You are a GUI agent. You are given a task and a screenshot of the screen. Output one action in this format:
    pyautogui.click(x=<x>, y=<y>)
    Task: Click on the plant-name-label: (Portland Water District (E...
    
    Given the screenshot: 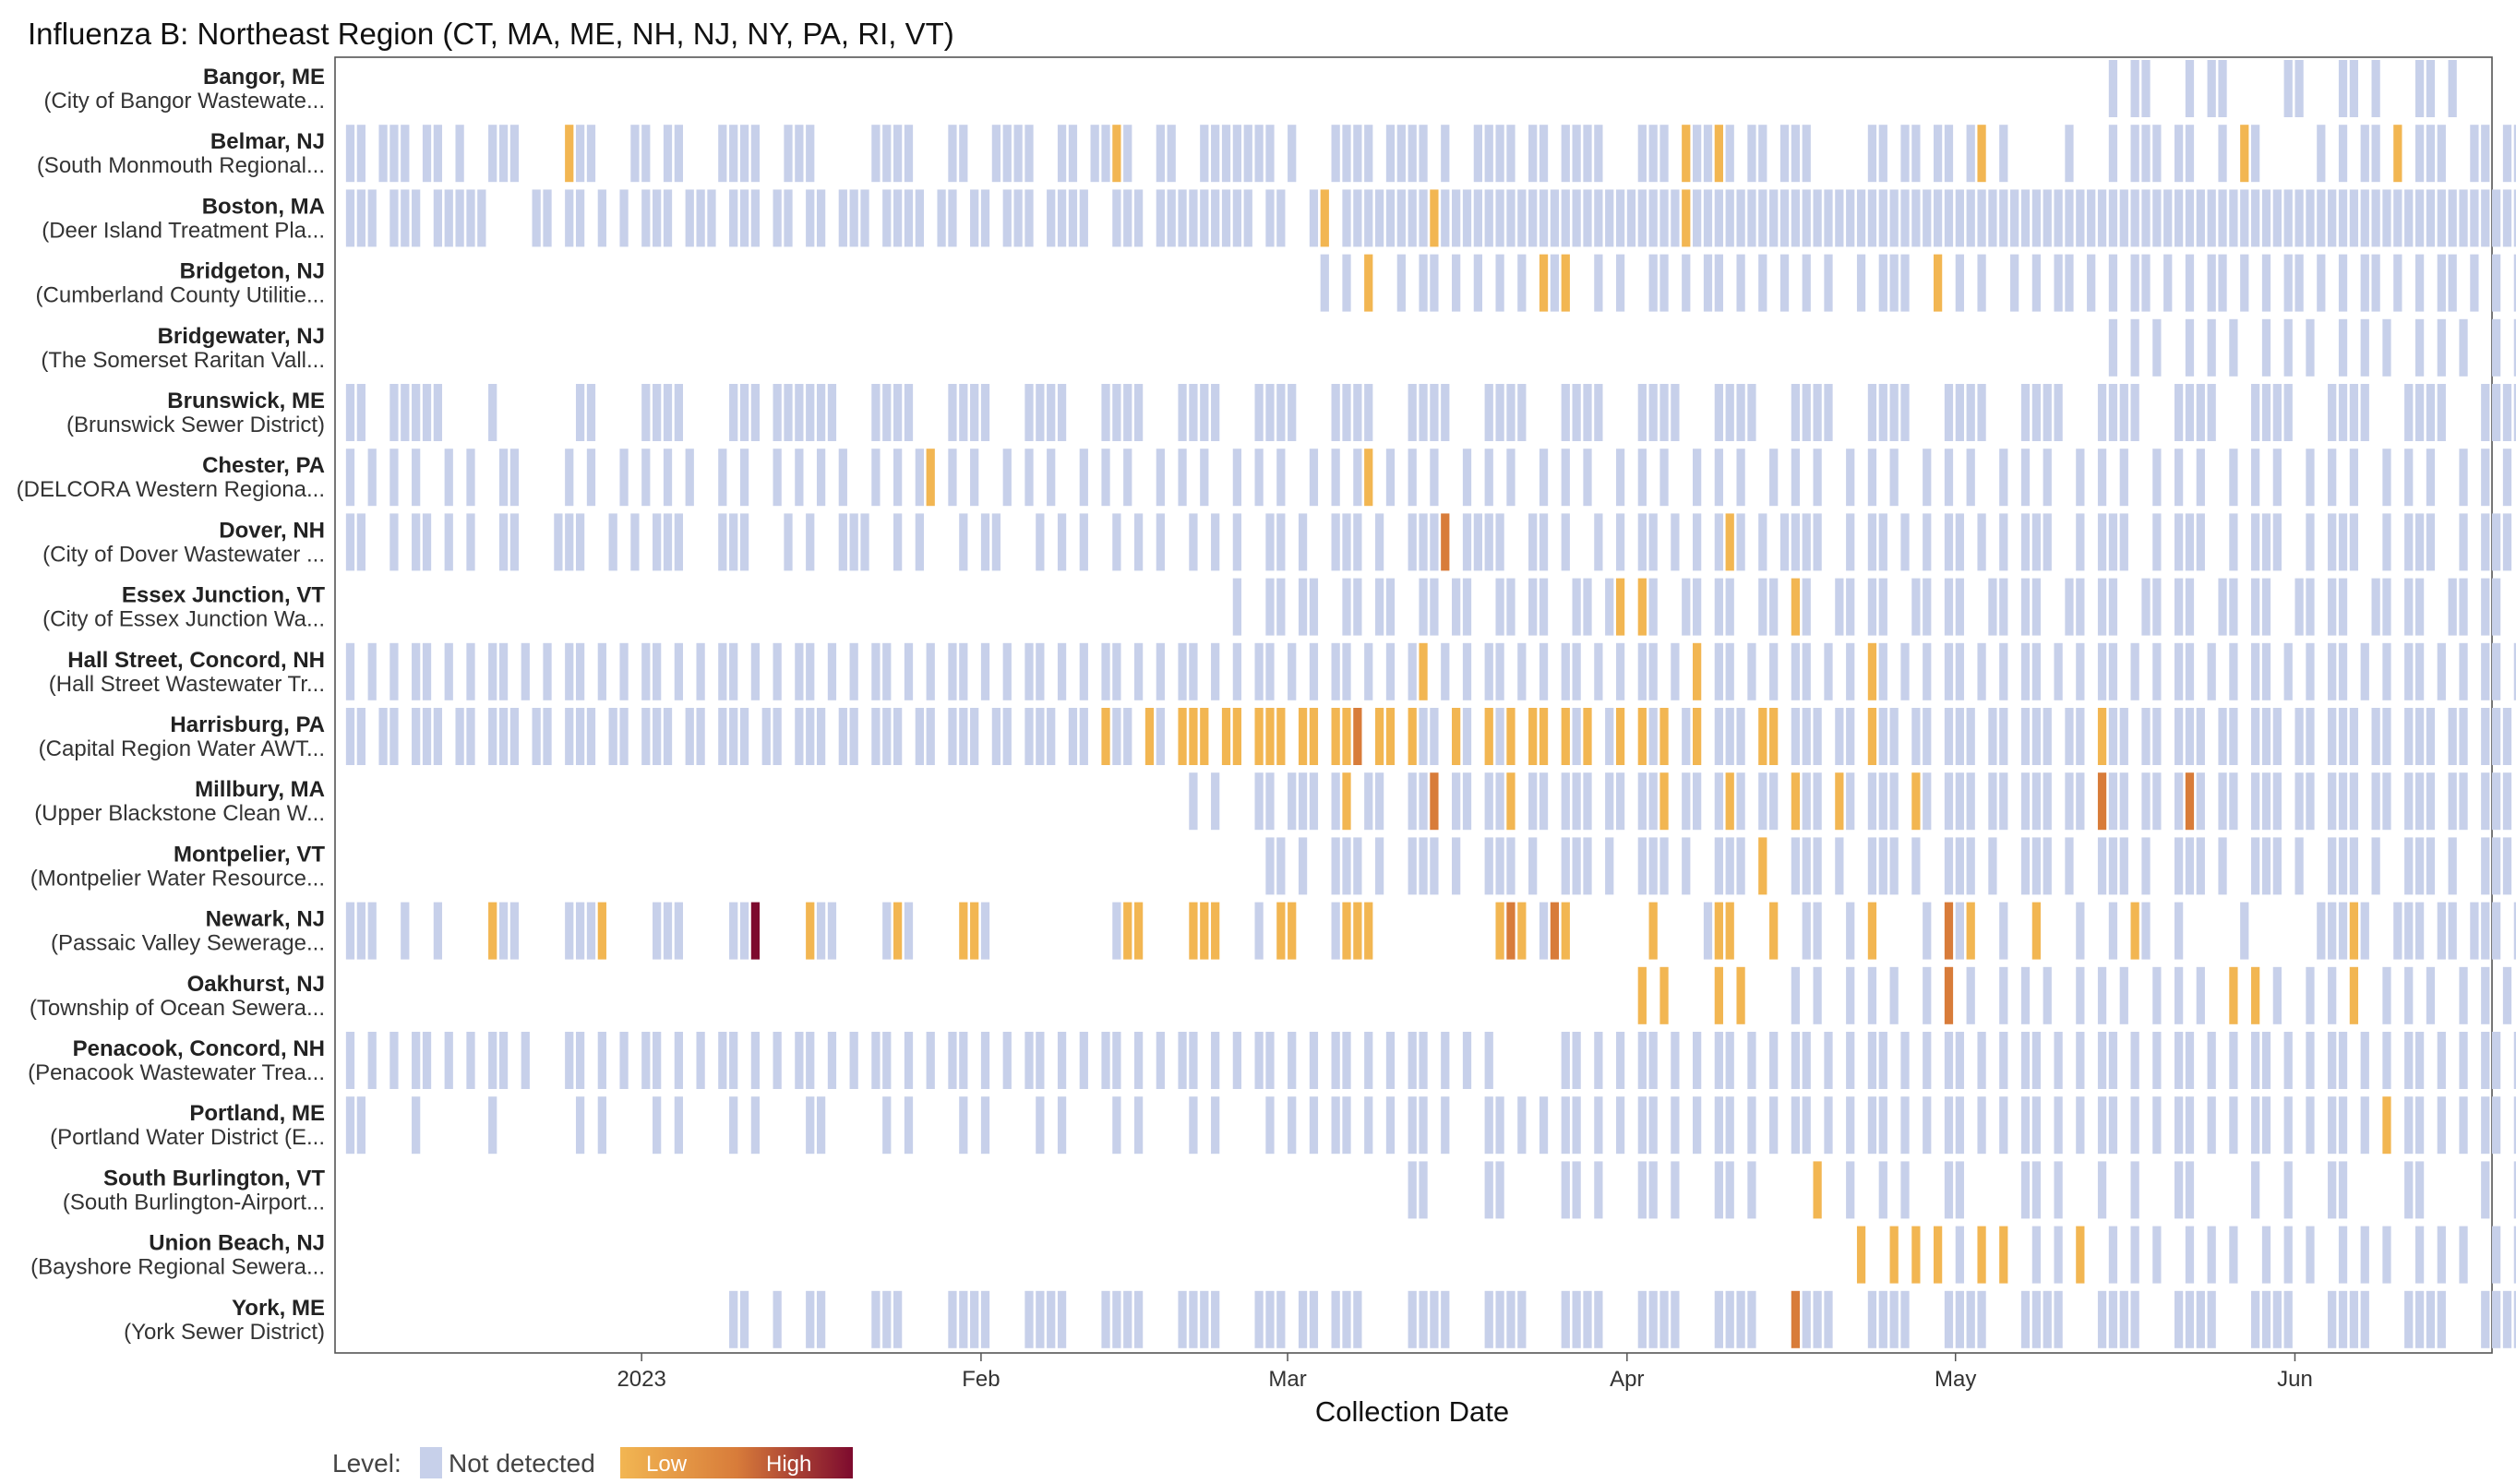 What is the action you would take?
    pyautogui.click(x=187, y=1137)
    